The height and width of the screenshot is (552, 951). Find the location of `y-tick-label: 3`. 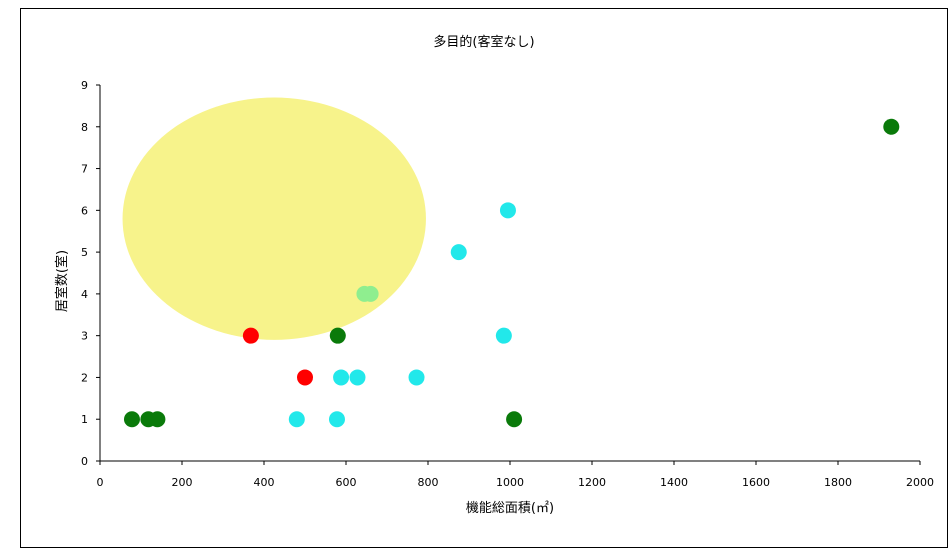

y-tick-label: 3 is located at coordinates (84, 336).